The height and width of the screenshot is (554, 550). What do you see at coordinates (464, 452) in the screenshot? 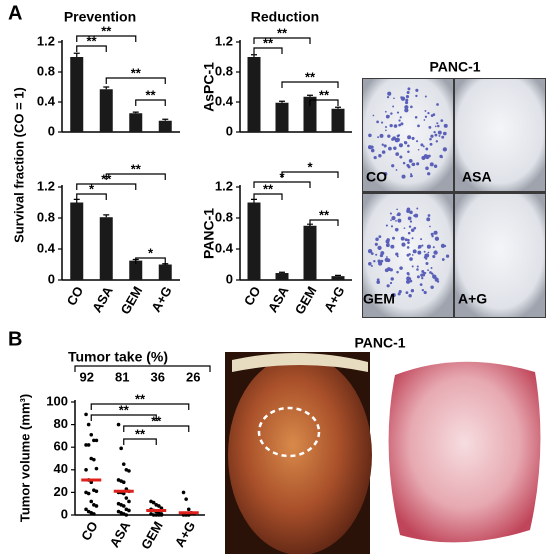
I see `photo` at bounding box center [464, 452].